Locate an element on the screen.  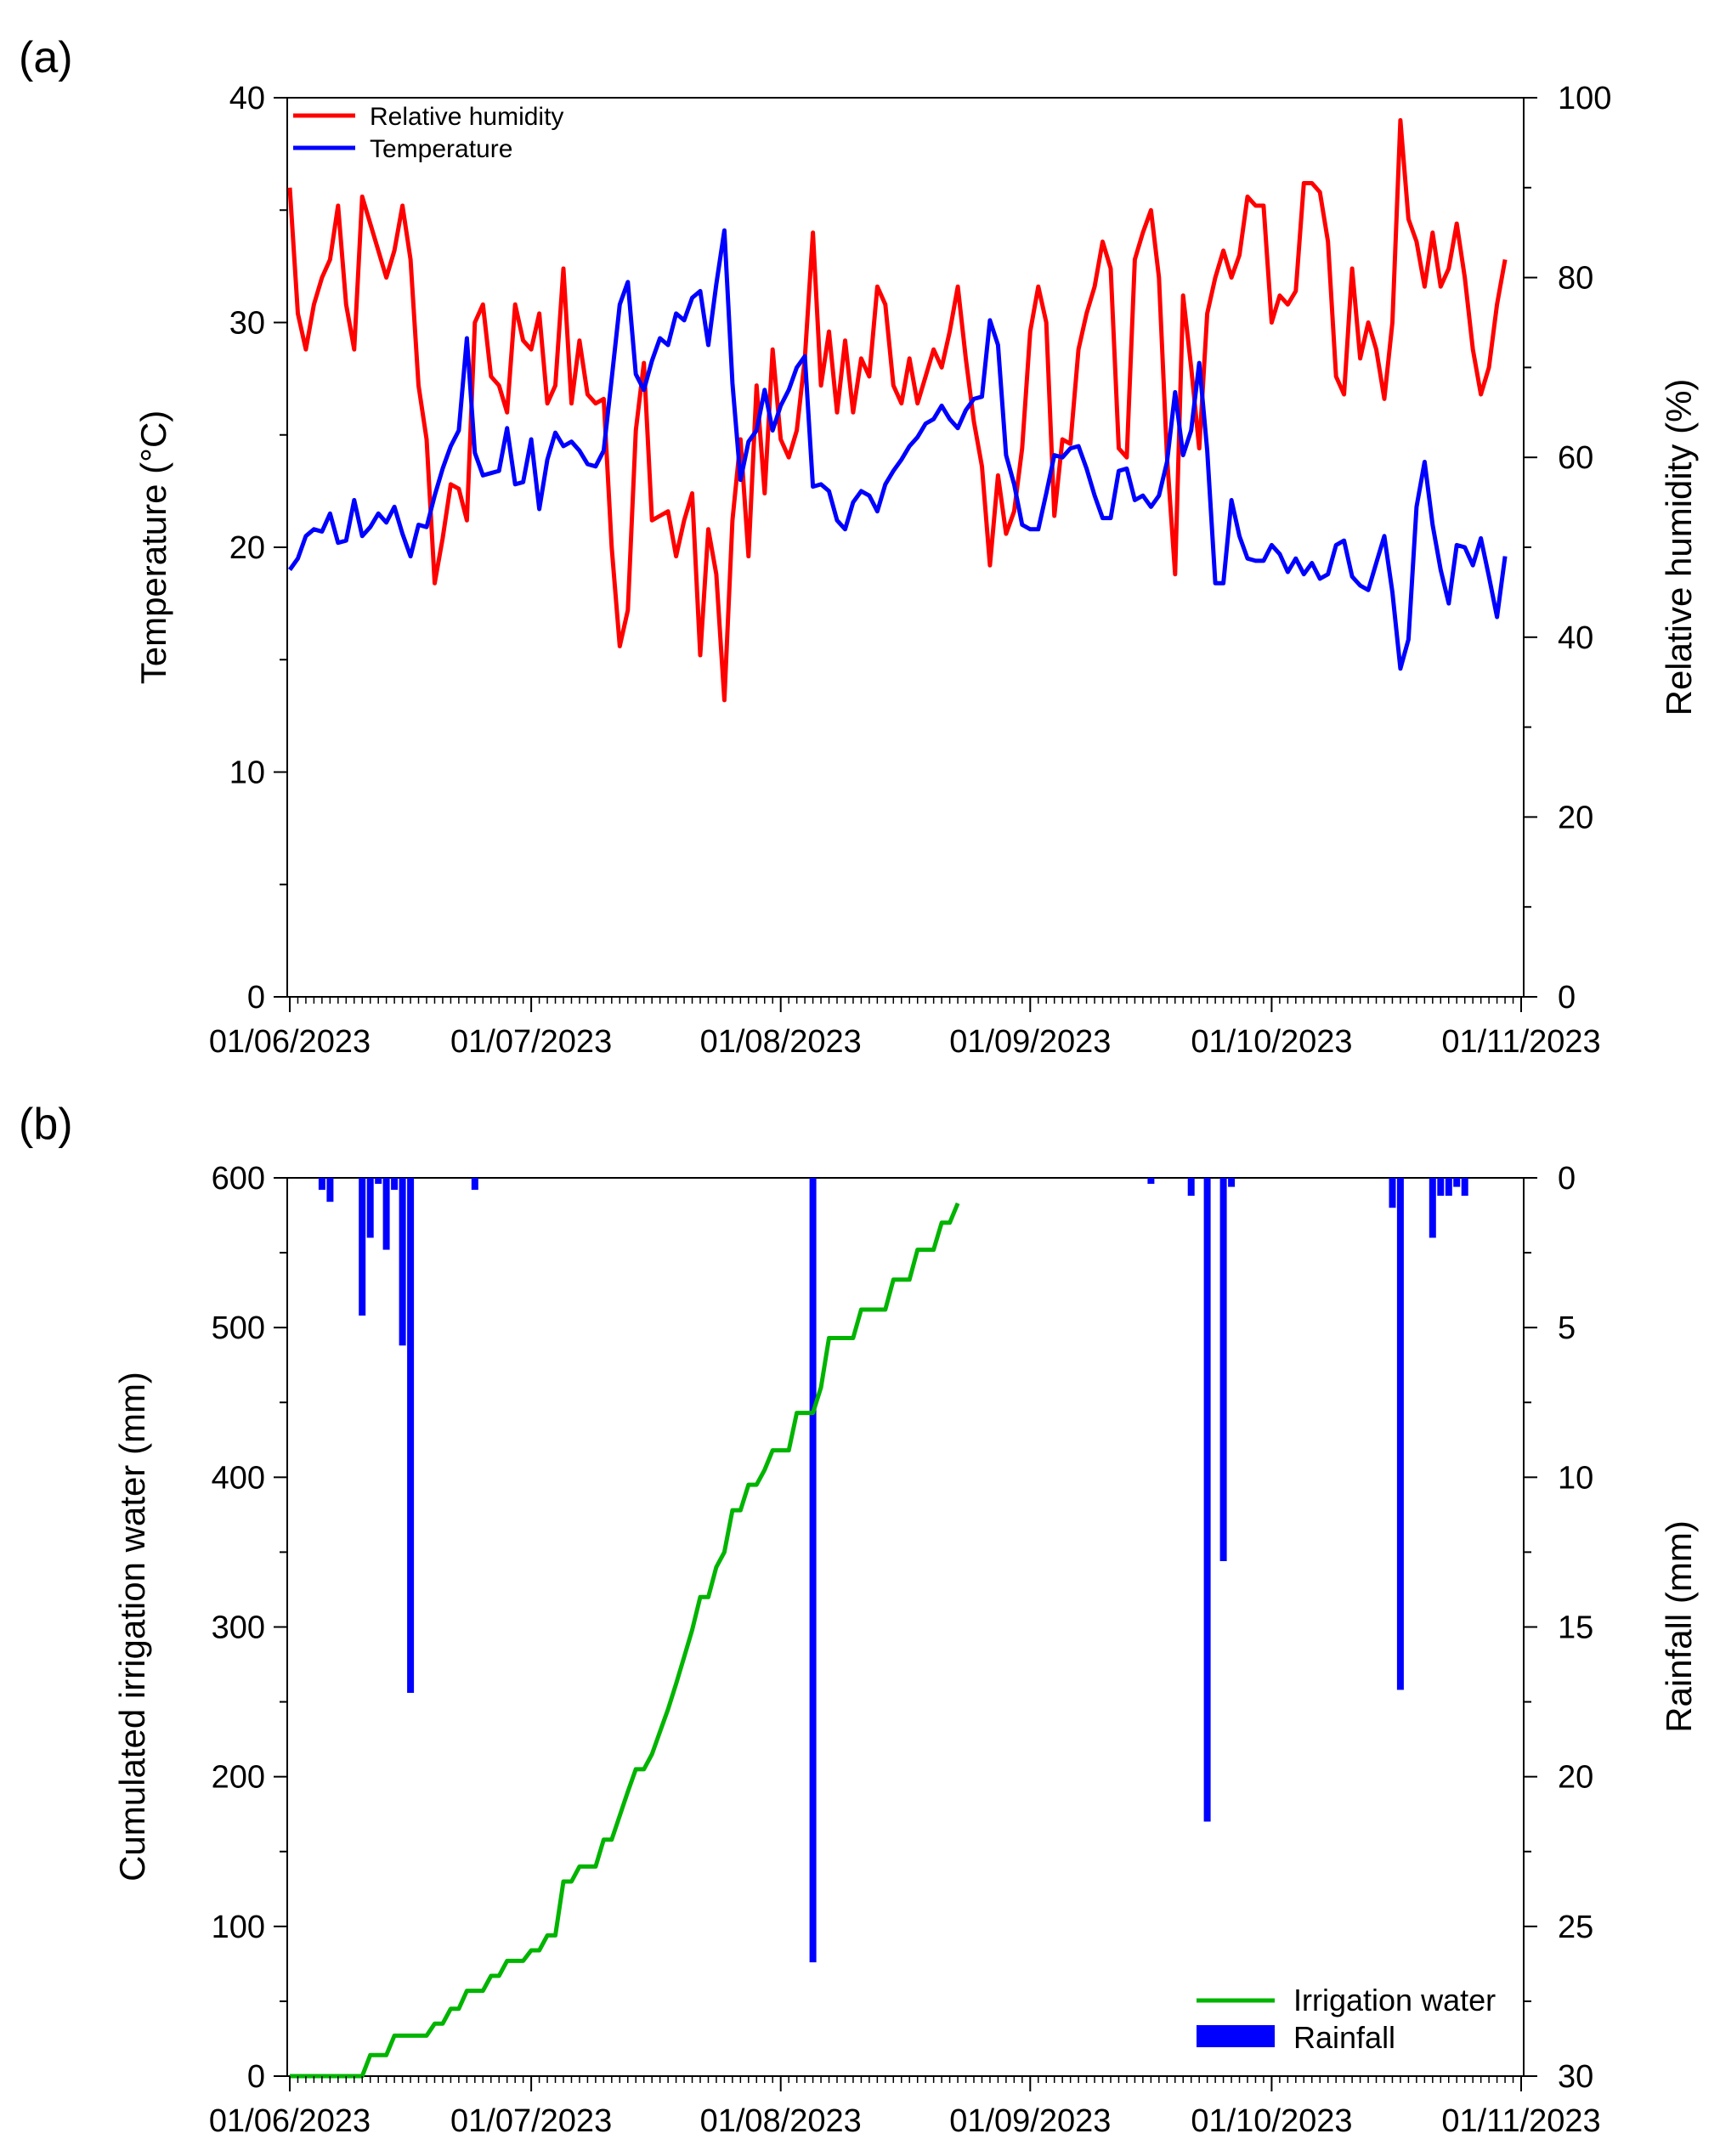
panel-b-right-axis: 0 5 10 15 20 25 30 is located at coordinates (1558, 1628).